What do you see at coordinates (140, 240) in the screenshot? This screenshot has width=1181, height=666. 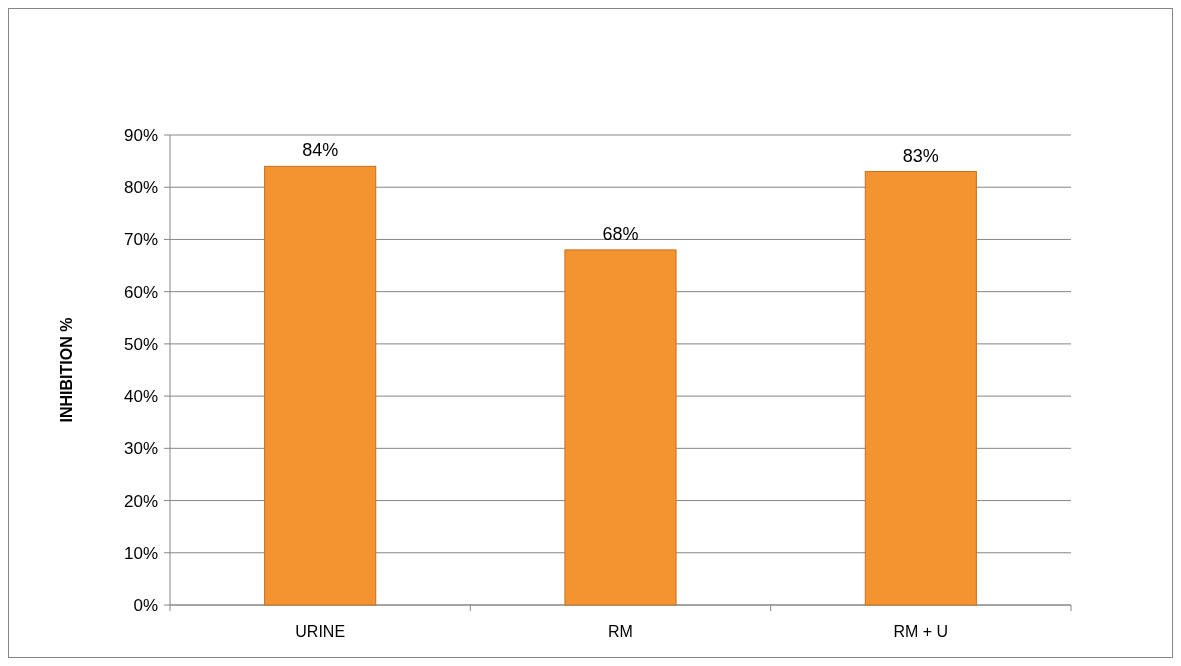 I see `y-tick-label: 70%` at bounding box center [140, 240].